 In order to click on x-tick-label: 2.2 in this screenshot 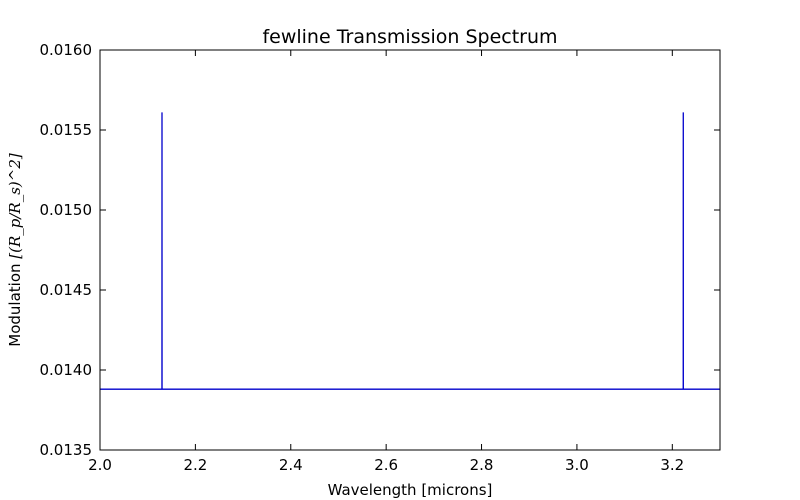, I will do `click(195, 465)`.